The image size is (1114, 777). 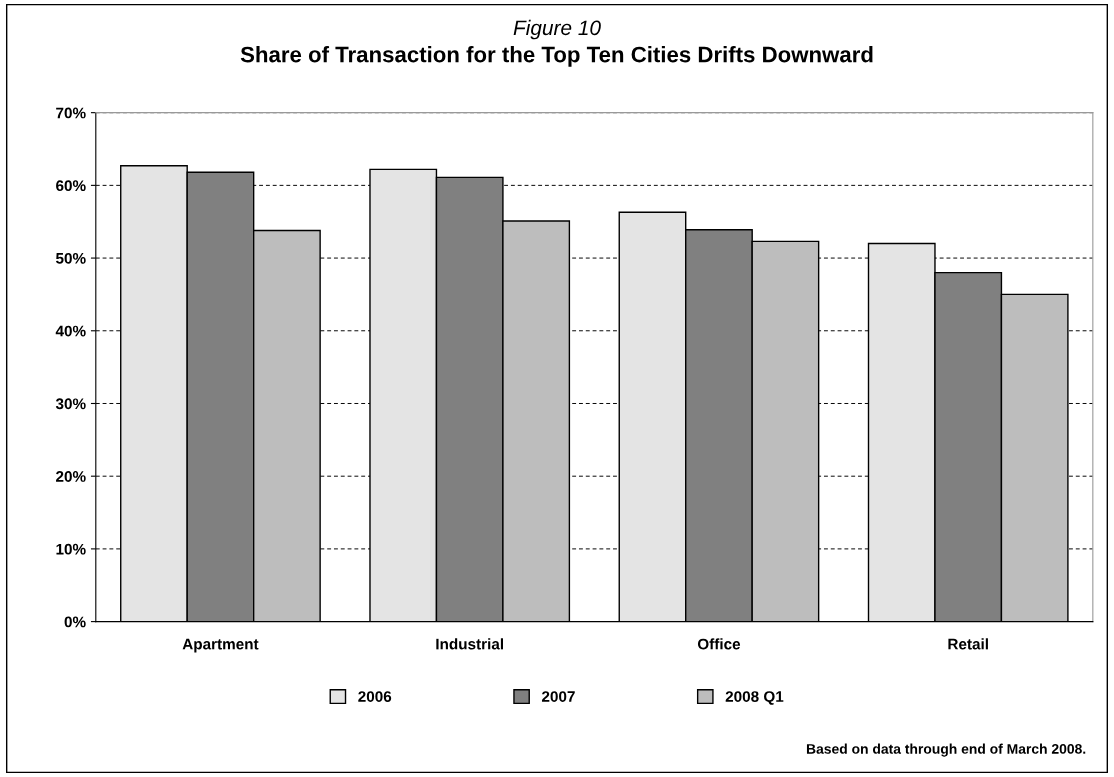 I want to click on chart-subtitle: Share of Transaction for the Top Ten Cities Drifts Downward, so click(x=556, y=56).